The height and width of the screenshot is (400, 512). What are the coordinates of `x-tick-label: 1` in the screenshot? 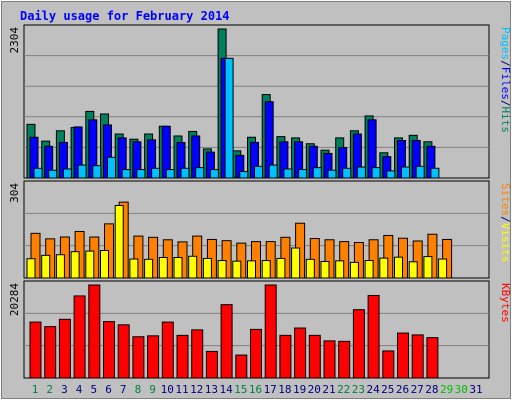 It's located at (35, 389).